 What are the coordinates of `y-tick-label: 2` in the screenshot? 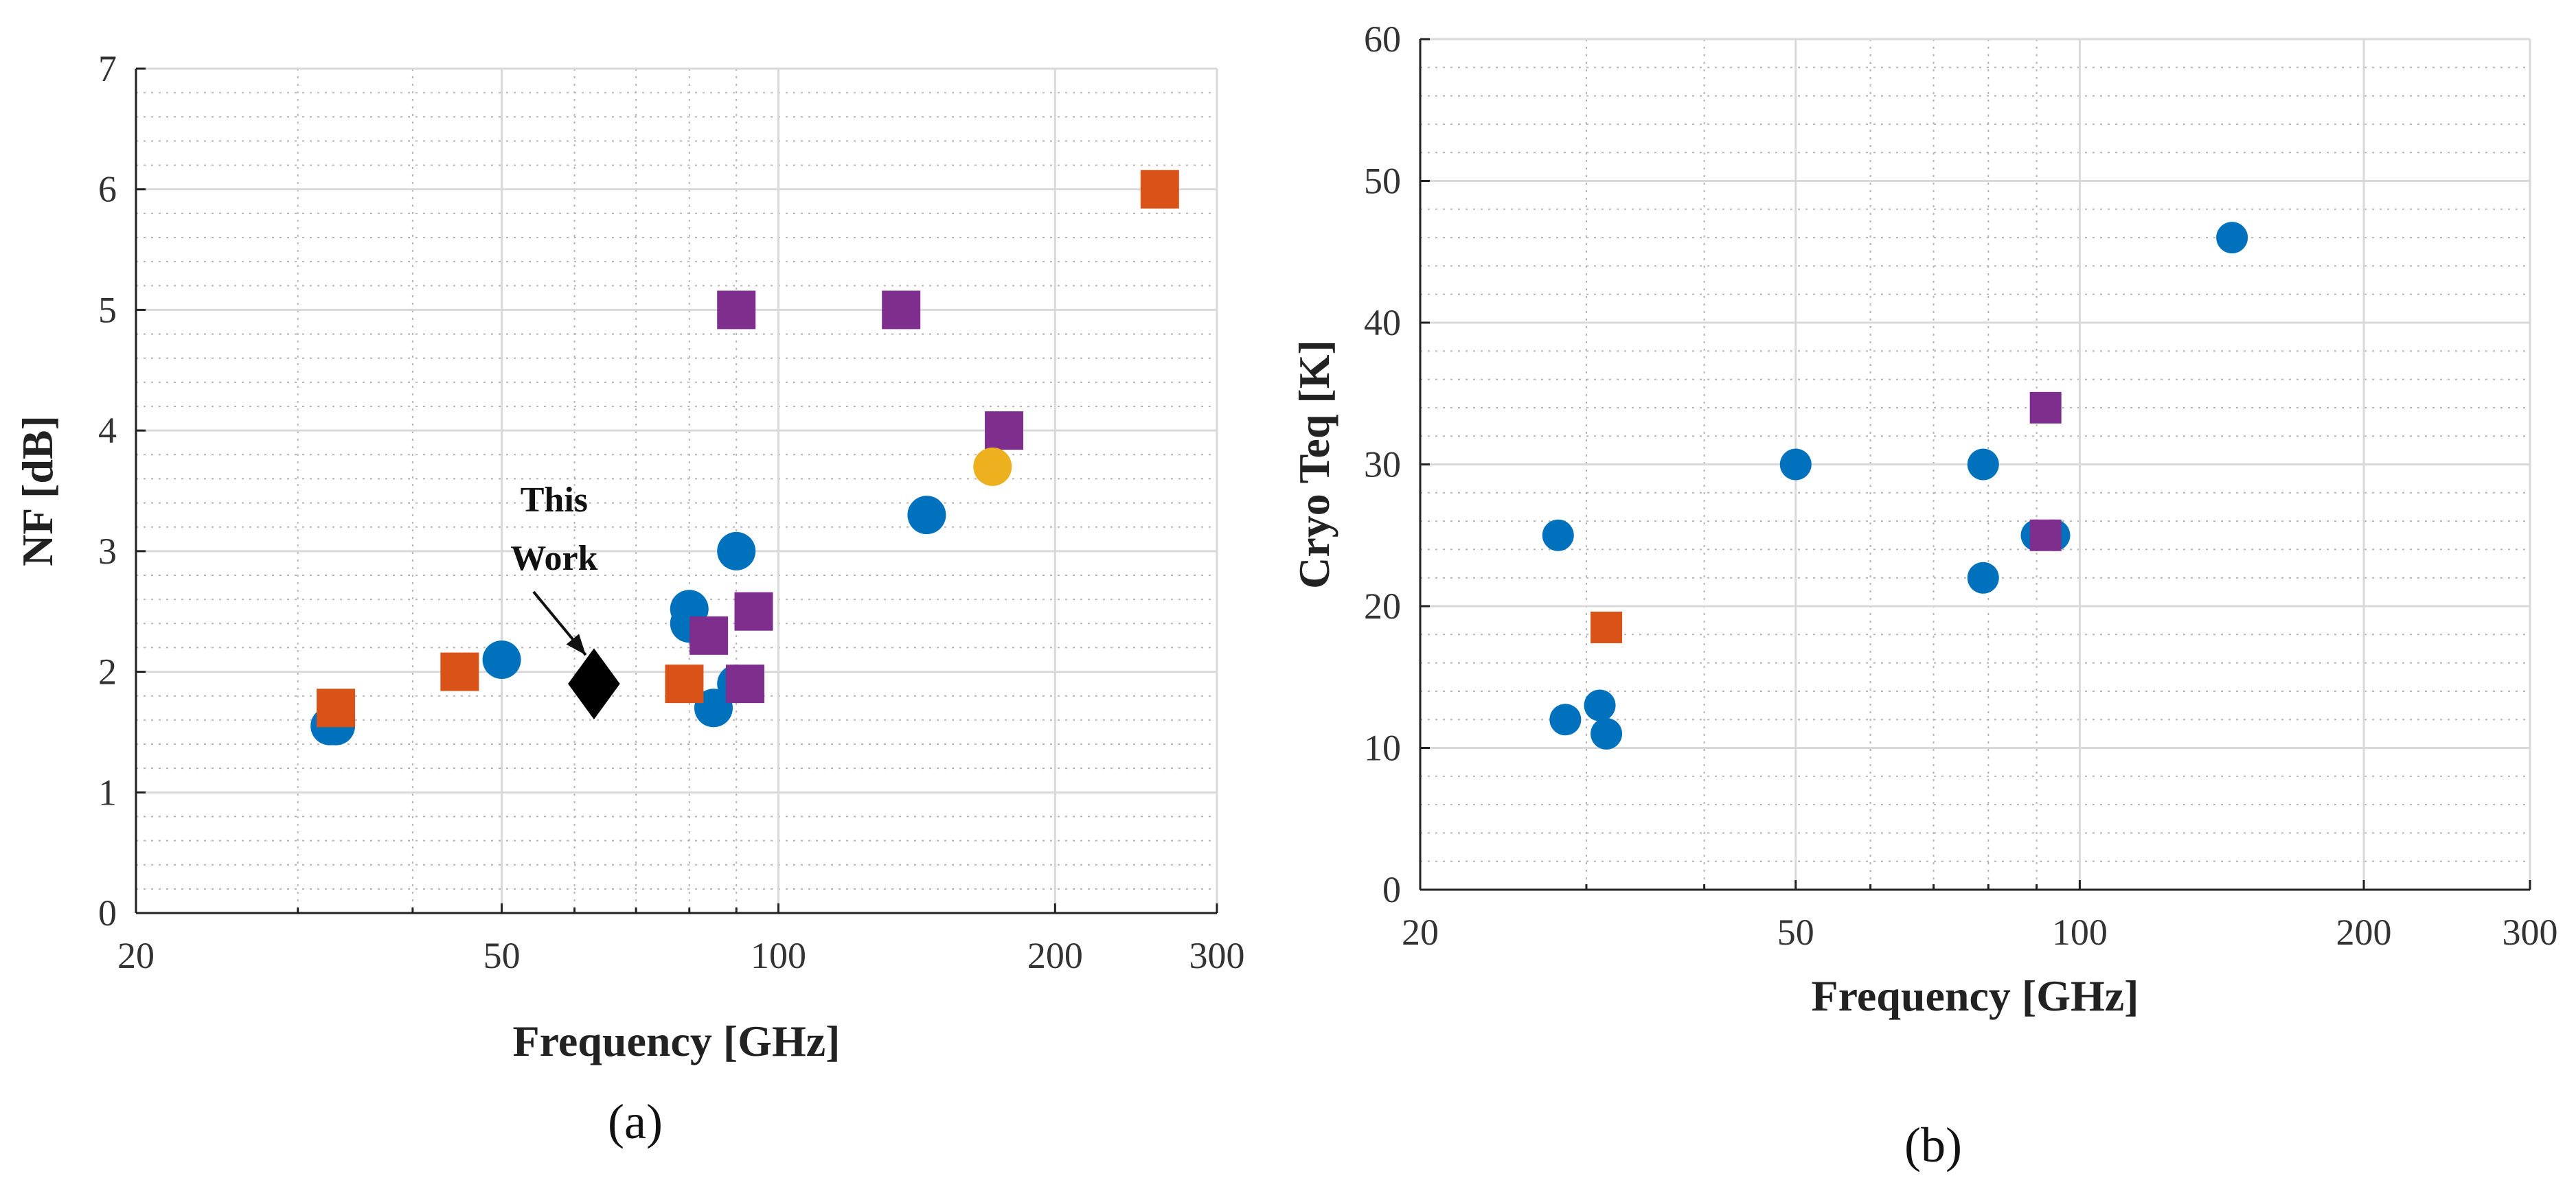 It's located at (107, 672).